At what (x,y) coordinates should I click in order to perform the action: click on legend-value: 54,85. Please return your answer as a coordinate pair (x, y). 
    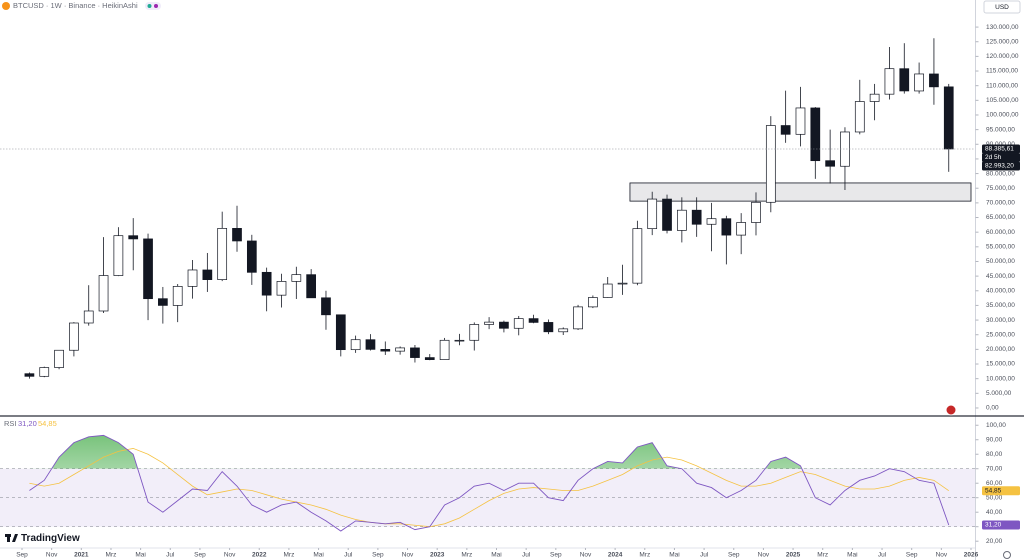
    Looking at the image, I should click on (47, 423).